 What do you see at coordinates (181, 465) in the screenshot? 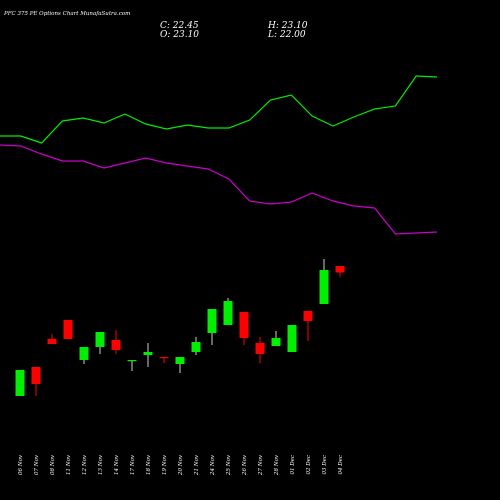
I see `x-tick-label: 20 Nov` at bounding box center [181, 465].